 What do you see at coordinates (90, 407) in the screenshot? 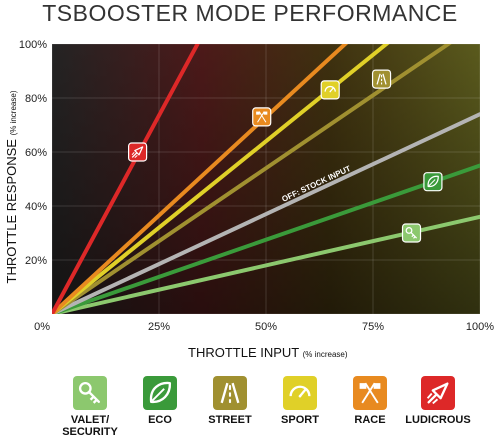
I see `legend-item-valet-security: VALET/SECURITY` at bounding box center [90, 407].